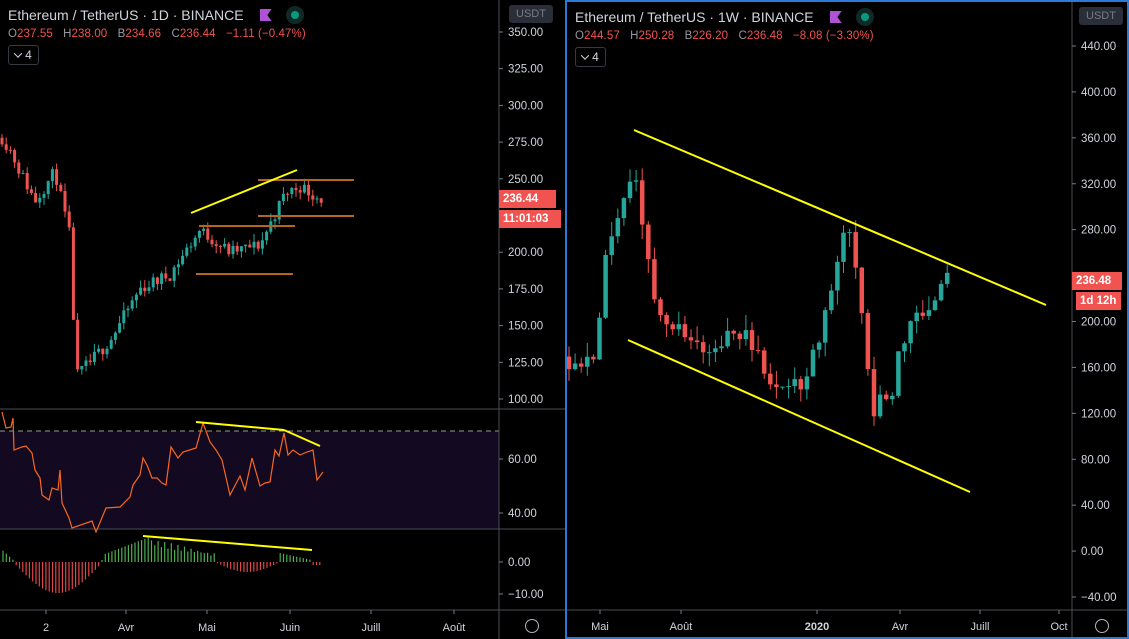 The height and width of the screenshot is (639, 1129). I want to click on price-axis-label: 440.00, so click(1098, 47).